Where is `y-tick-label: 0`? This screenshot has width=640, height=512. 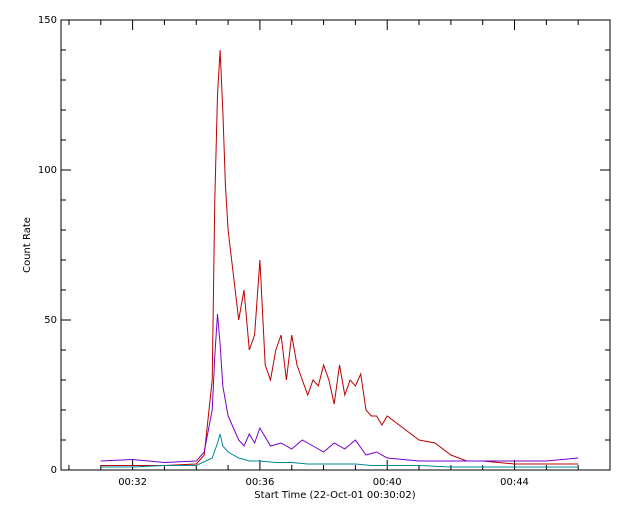 y-tick-label: 0 is located at coordinates (54, 470).